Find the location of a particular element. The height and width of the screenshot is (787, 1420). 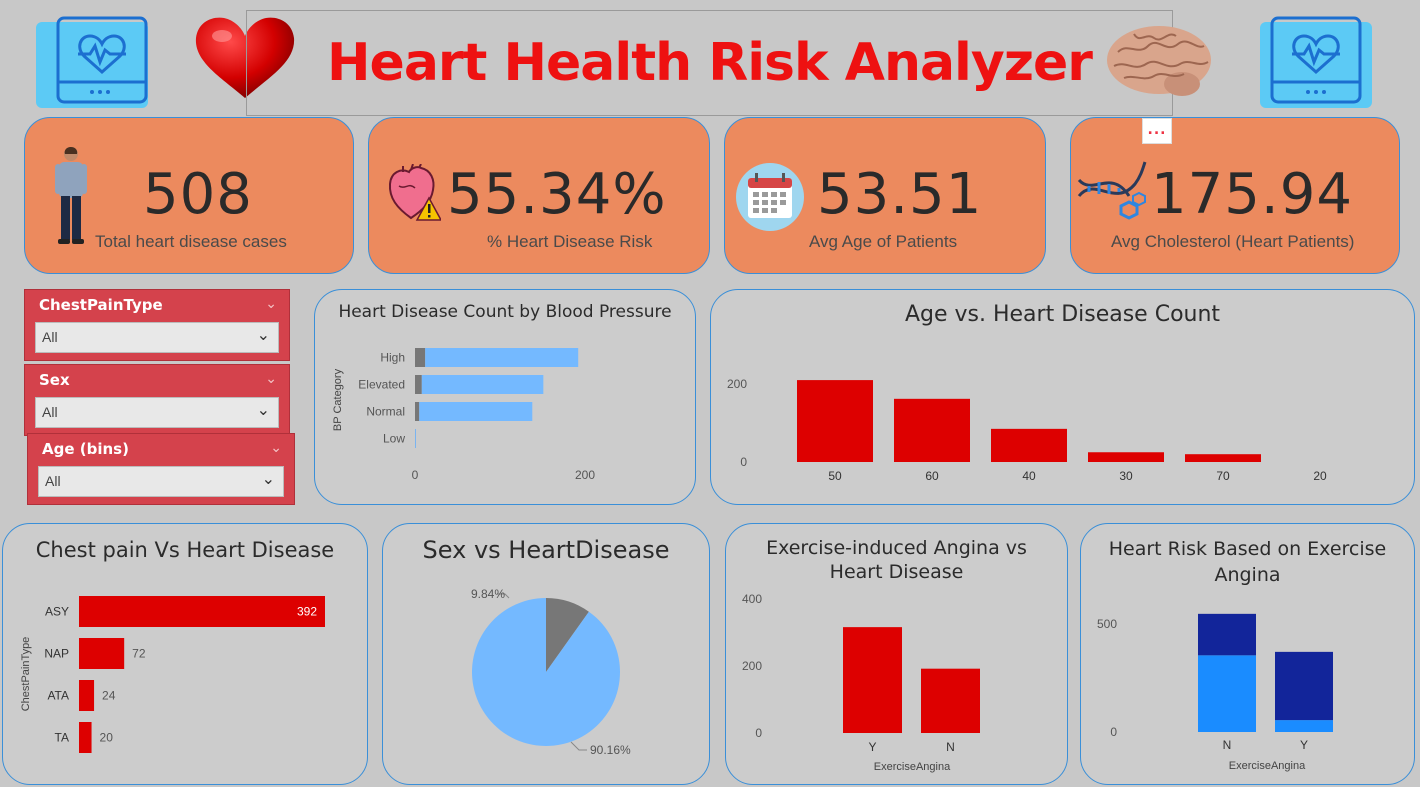

y-axis-label: BP Category is located at coordinates (338, 399).